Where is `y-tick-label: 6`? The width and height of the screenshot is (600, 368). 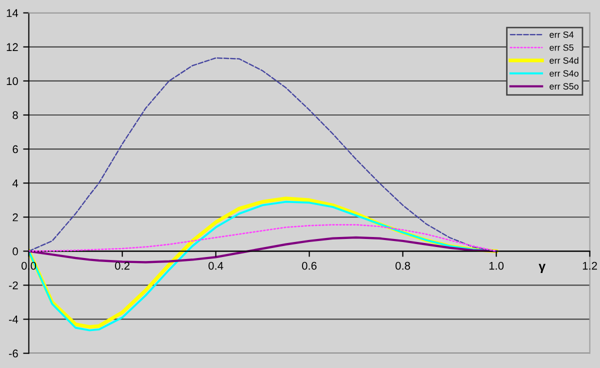 y-tick-label: 6 is located at coordinates (15, 149).